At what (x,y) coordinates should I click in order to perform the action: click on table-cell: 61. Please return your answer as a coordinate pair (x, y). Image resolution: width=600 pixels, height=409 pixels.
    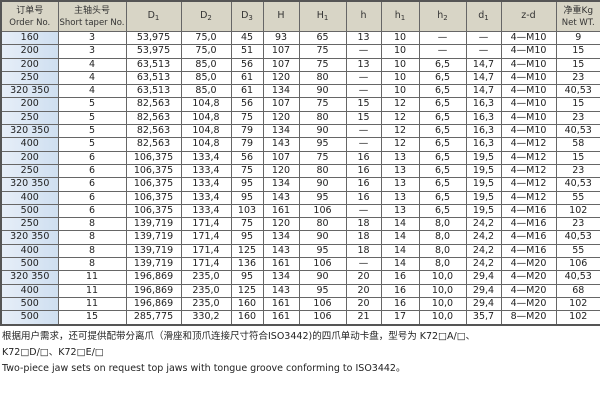
    Looking at the image, I should click on (247, 78).